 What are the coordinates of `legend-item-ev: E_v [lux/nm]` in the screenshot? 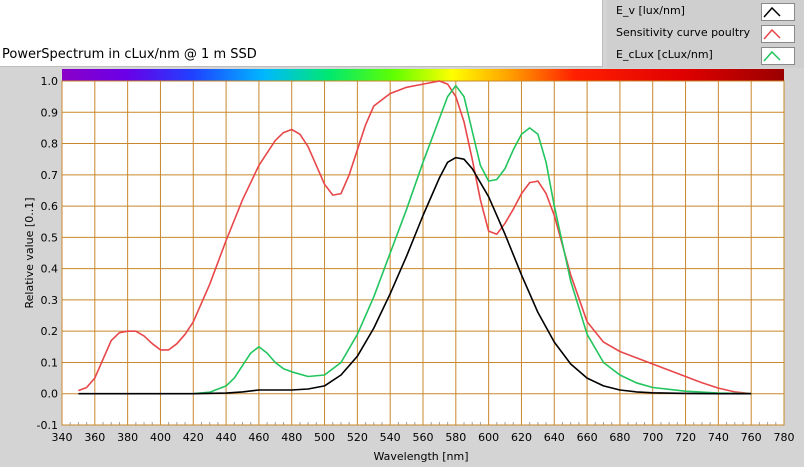 It's located at (705, 12).